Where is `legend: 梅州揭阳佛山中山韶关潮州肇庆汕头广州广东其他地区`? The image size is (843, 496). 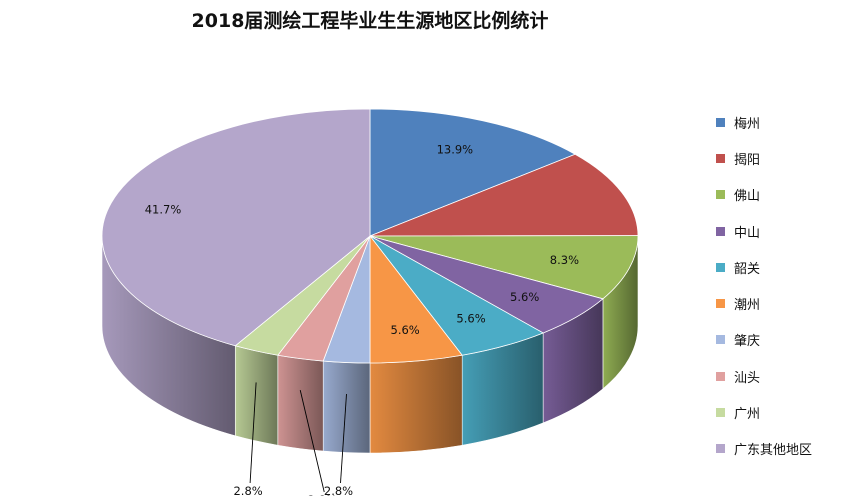
legend: 梅州揭阳佛山中山韶关潮州肇庆汕头广州广东其他地区 is located at coordinates (778, 285).